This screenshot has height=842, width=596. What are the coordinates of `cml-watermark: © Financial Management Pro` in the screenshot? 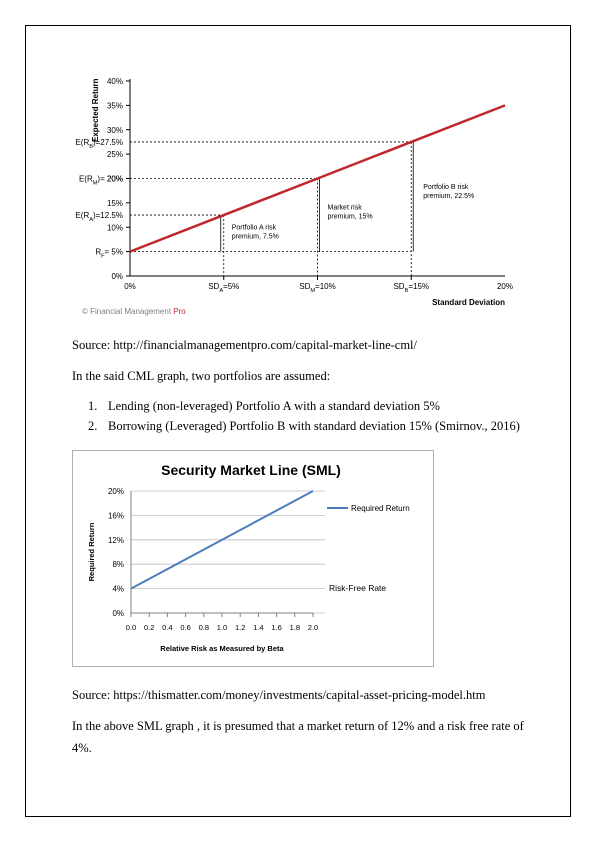 It's located at (134, 311).